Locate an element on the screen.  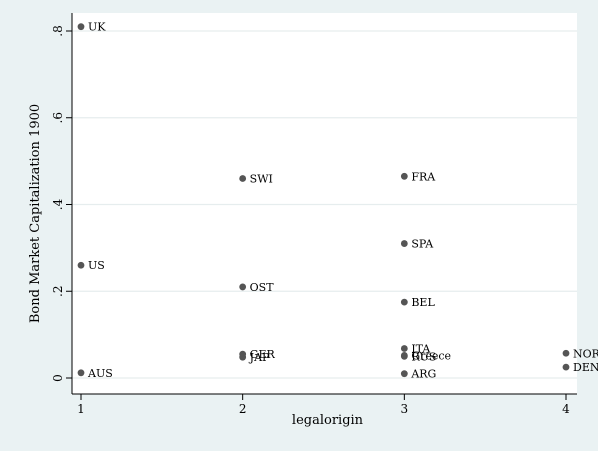
data-point-label: JAP is located at coordinates (259, 357).